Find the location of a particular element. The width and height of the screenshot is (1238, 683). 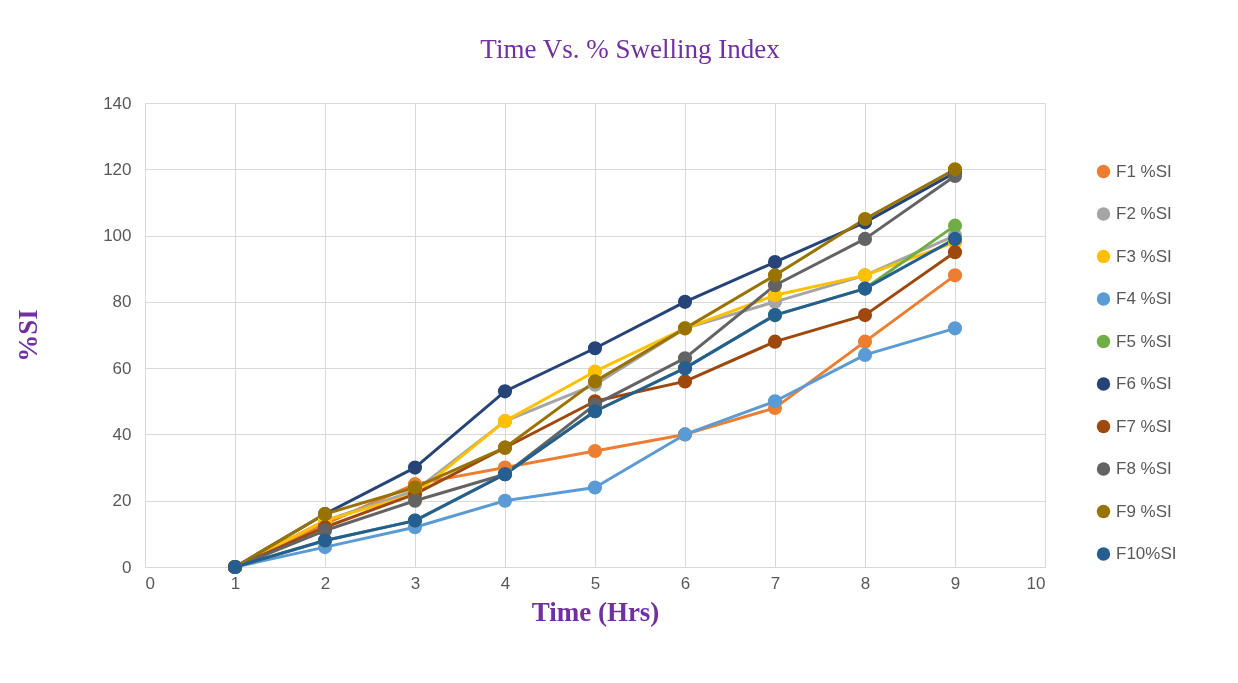

y-tick-label: 80 is located at coordinates (122, 302).